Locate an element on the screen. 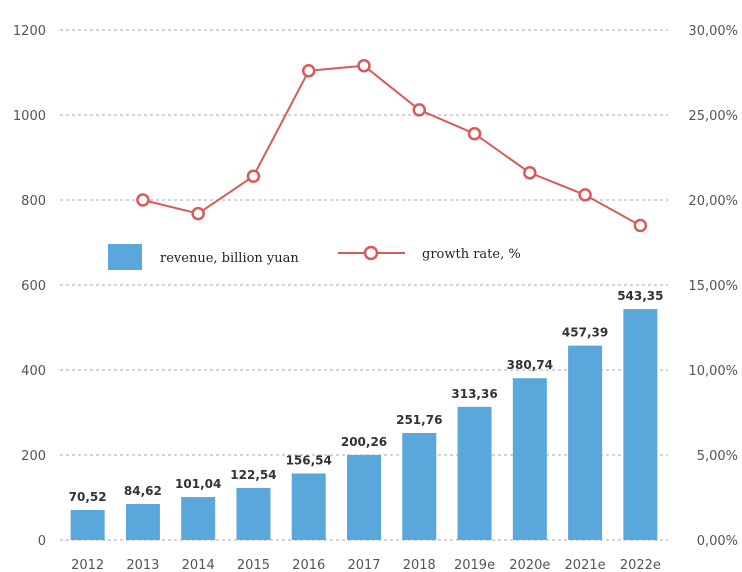  x-tick-label: 2018 is located at coordinates (419, 565).